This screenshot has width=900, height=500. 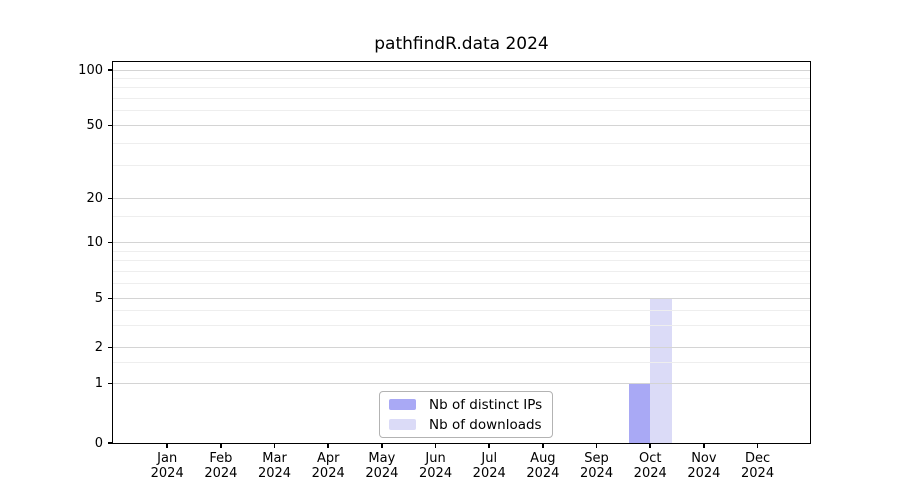 I want to click on legend-swatch-distinct-ips, so click(x=402, y=404).